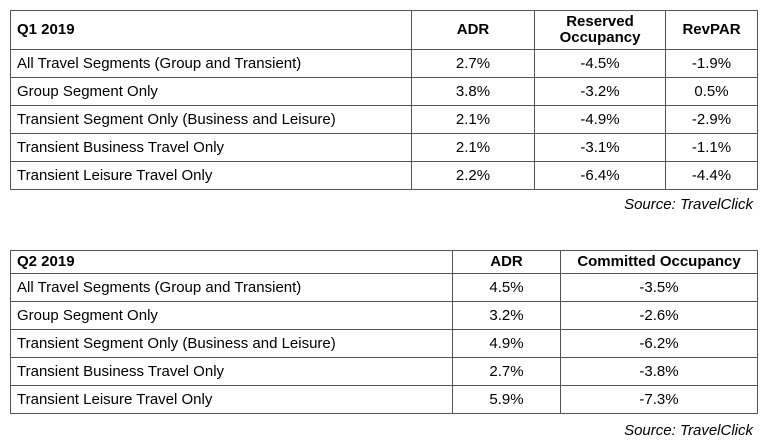 This screenshot has width=768, height=446. I want to click on value-cell: 3.2%, so click(506, 315).